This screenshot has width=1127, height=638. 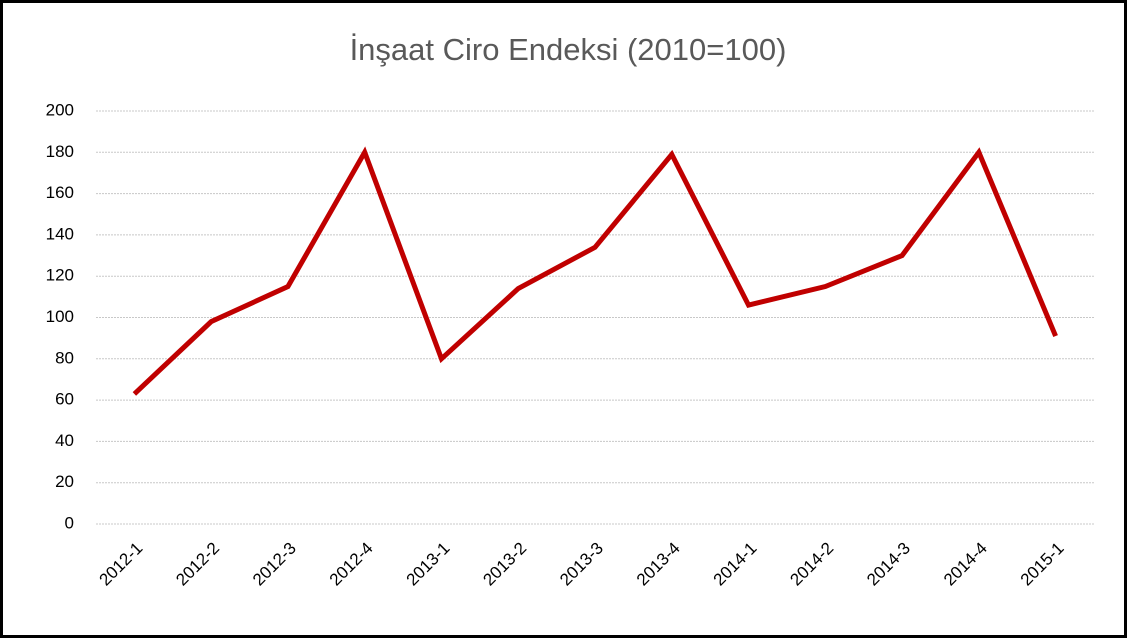 I want to click on y-tick-label: 180, so click(x=60, y=151).